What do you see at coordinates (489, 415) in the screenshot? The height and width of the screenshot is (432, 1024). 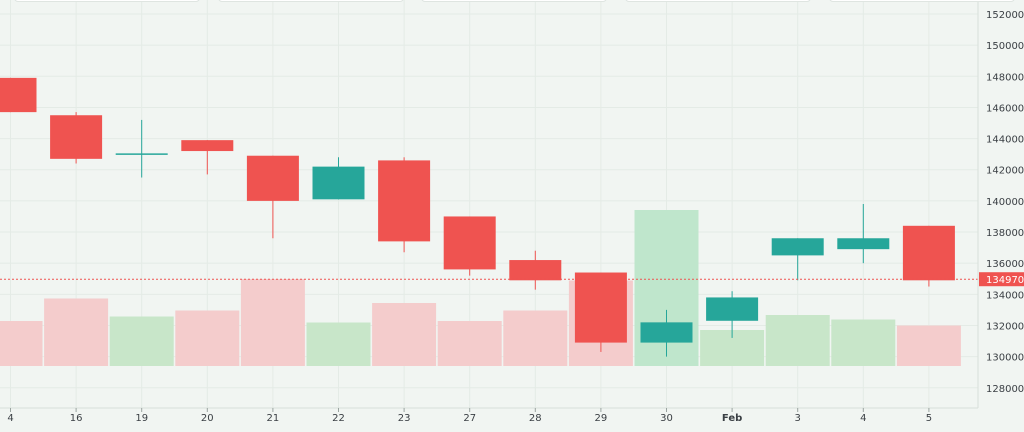 I see `time-axis: 4 16 19 20 21 22 23 27 28 29 30 Feb 3 4 5` at bounding box center [489, 415].